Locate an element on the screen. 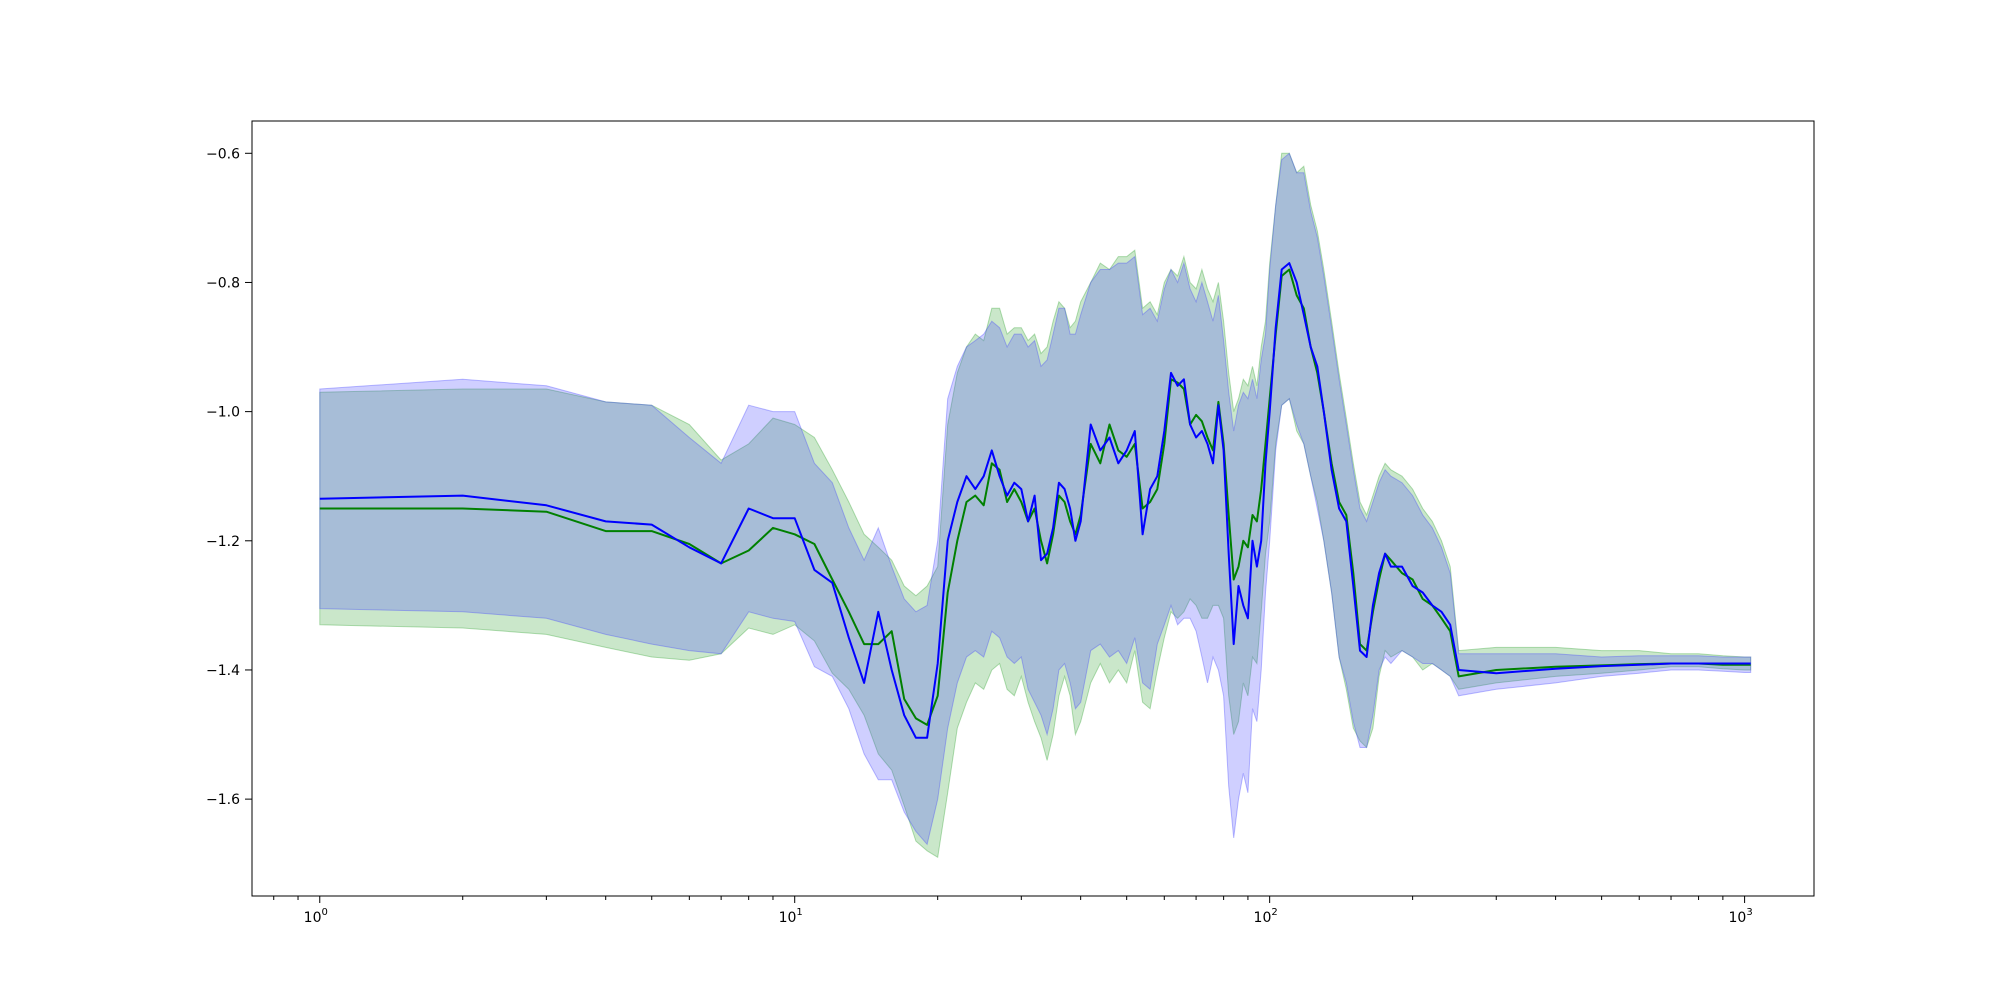 The image size is (2000, 1000). y-tick-label: −1.0 is located at coordinates (223, 413).